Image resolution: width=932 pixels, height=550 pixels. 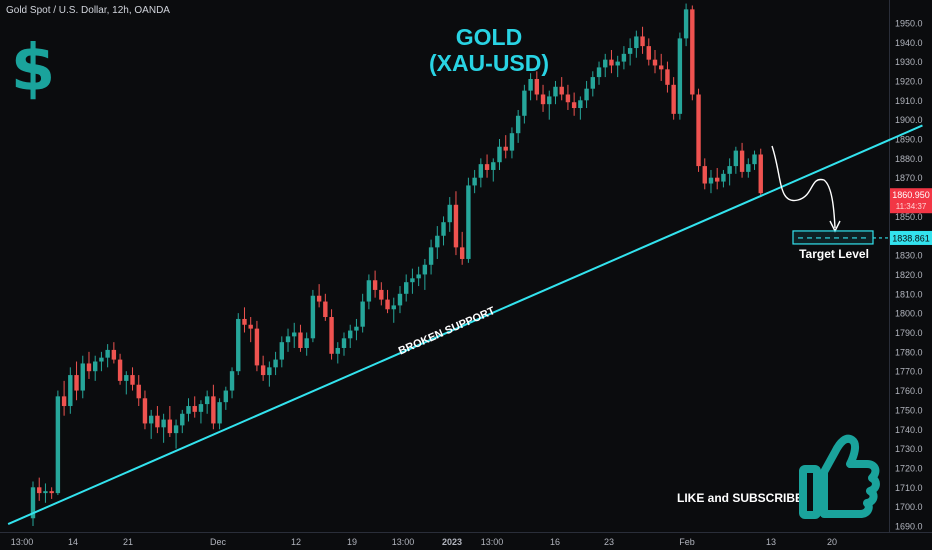 I want to click on time-tick-label: 20, so click(x=832, y=542).